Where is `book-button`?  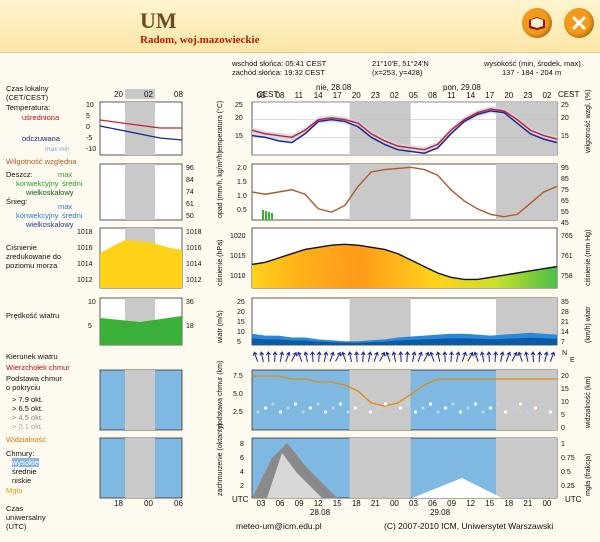
book-button is located at coordinates (537, 23).